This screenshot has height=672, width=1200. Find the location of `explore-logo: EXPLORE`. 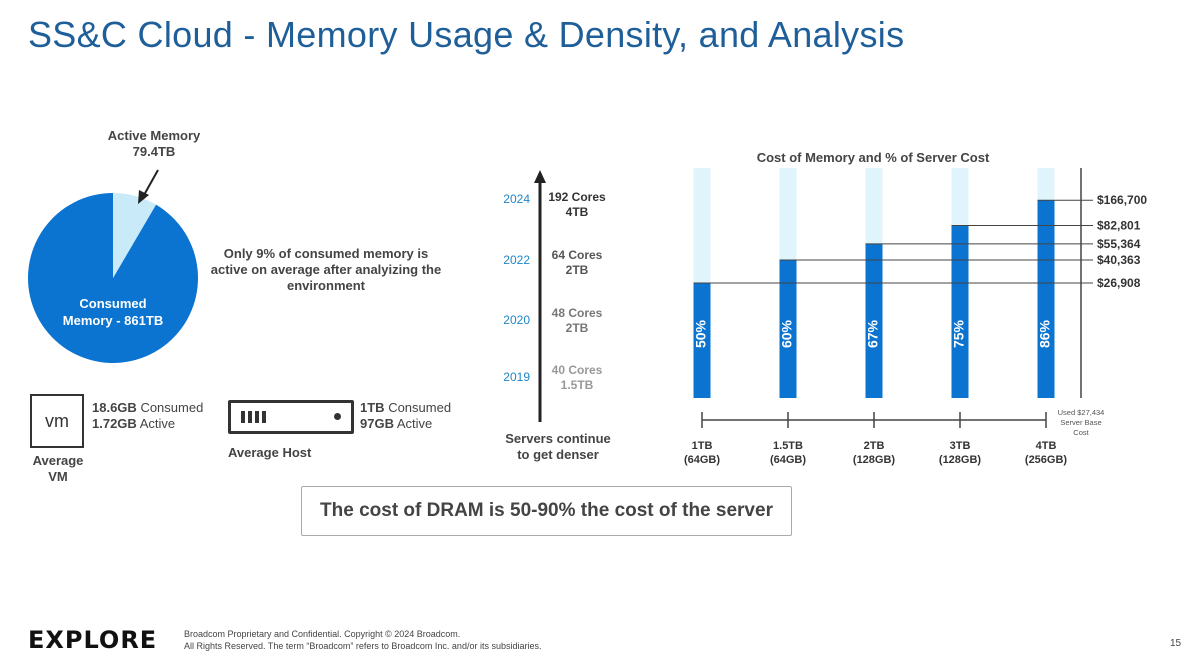

explore-logo: EXPLORE is located at coordinates (93, 640).